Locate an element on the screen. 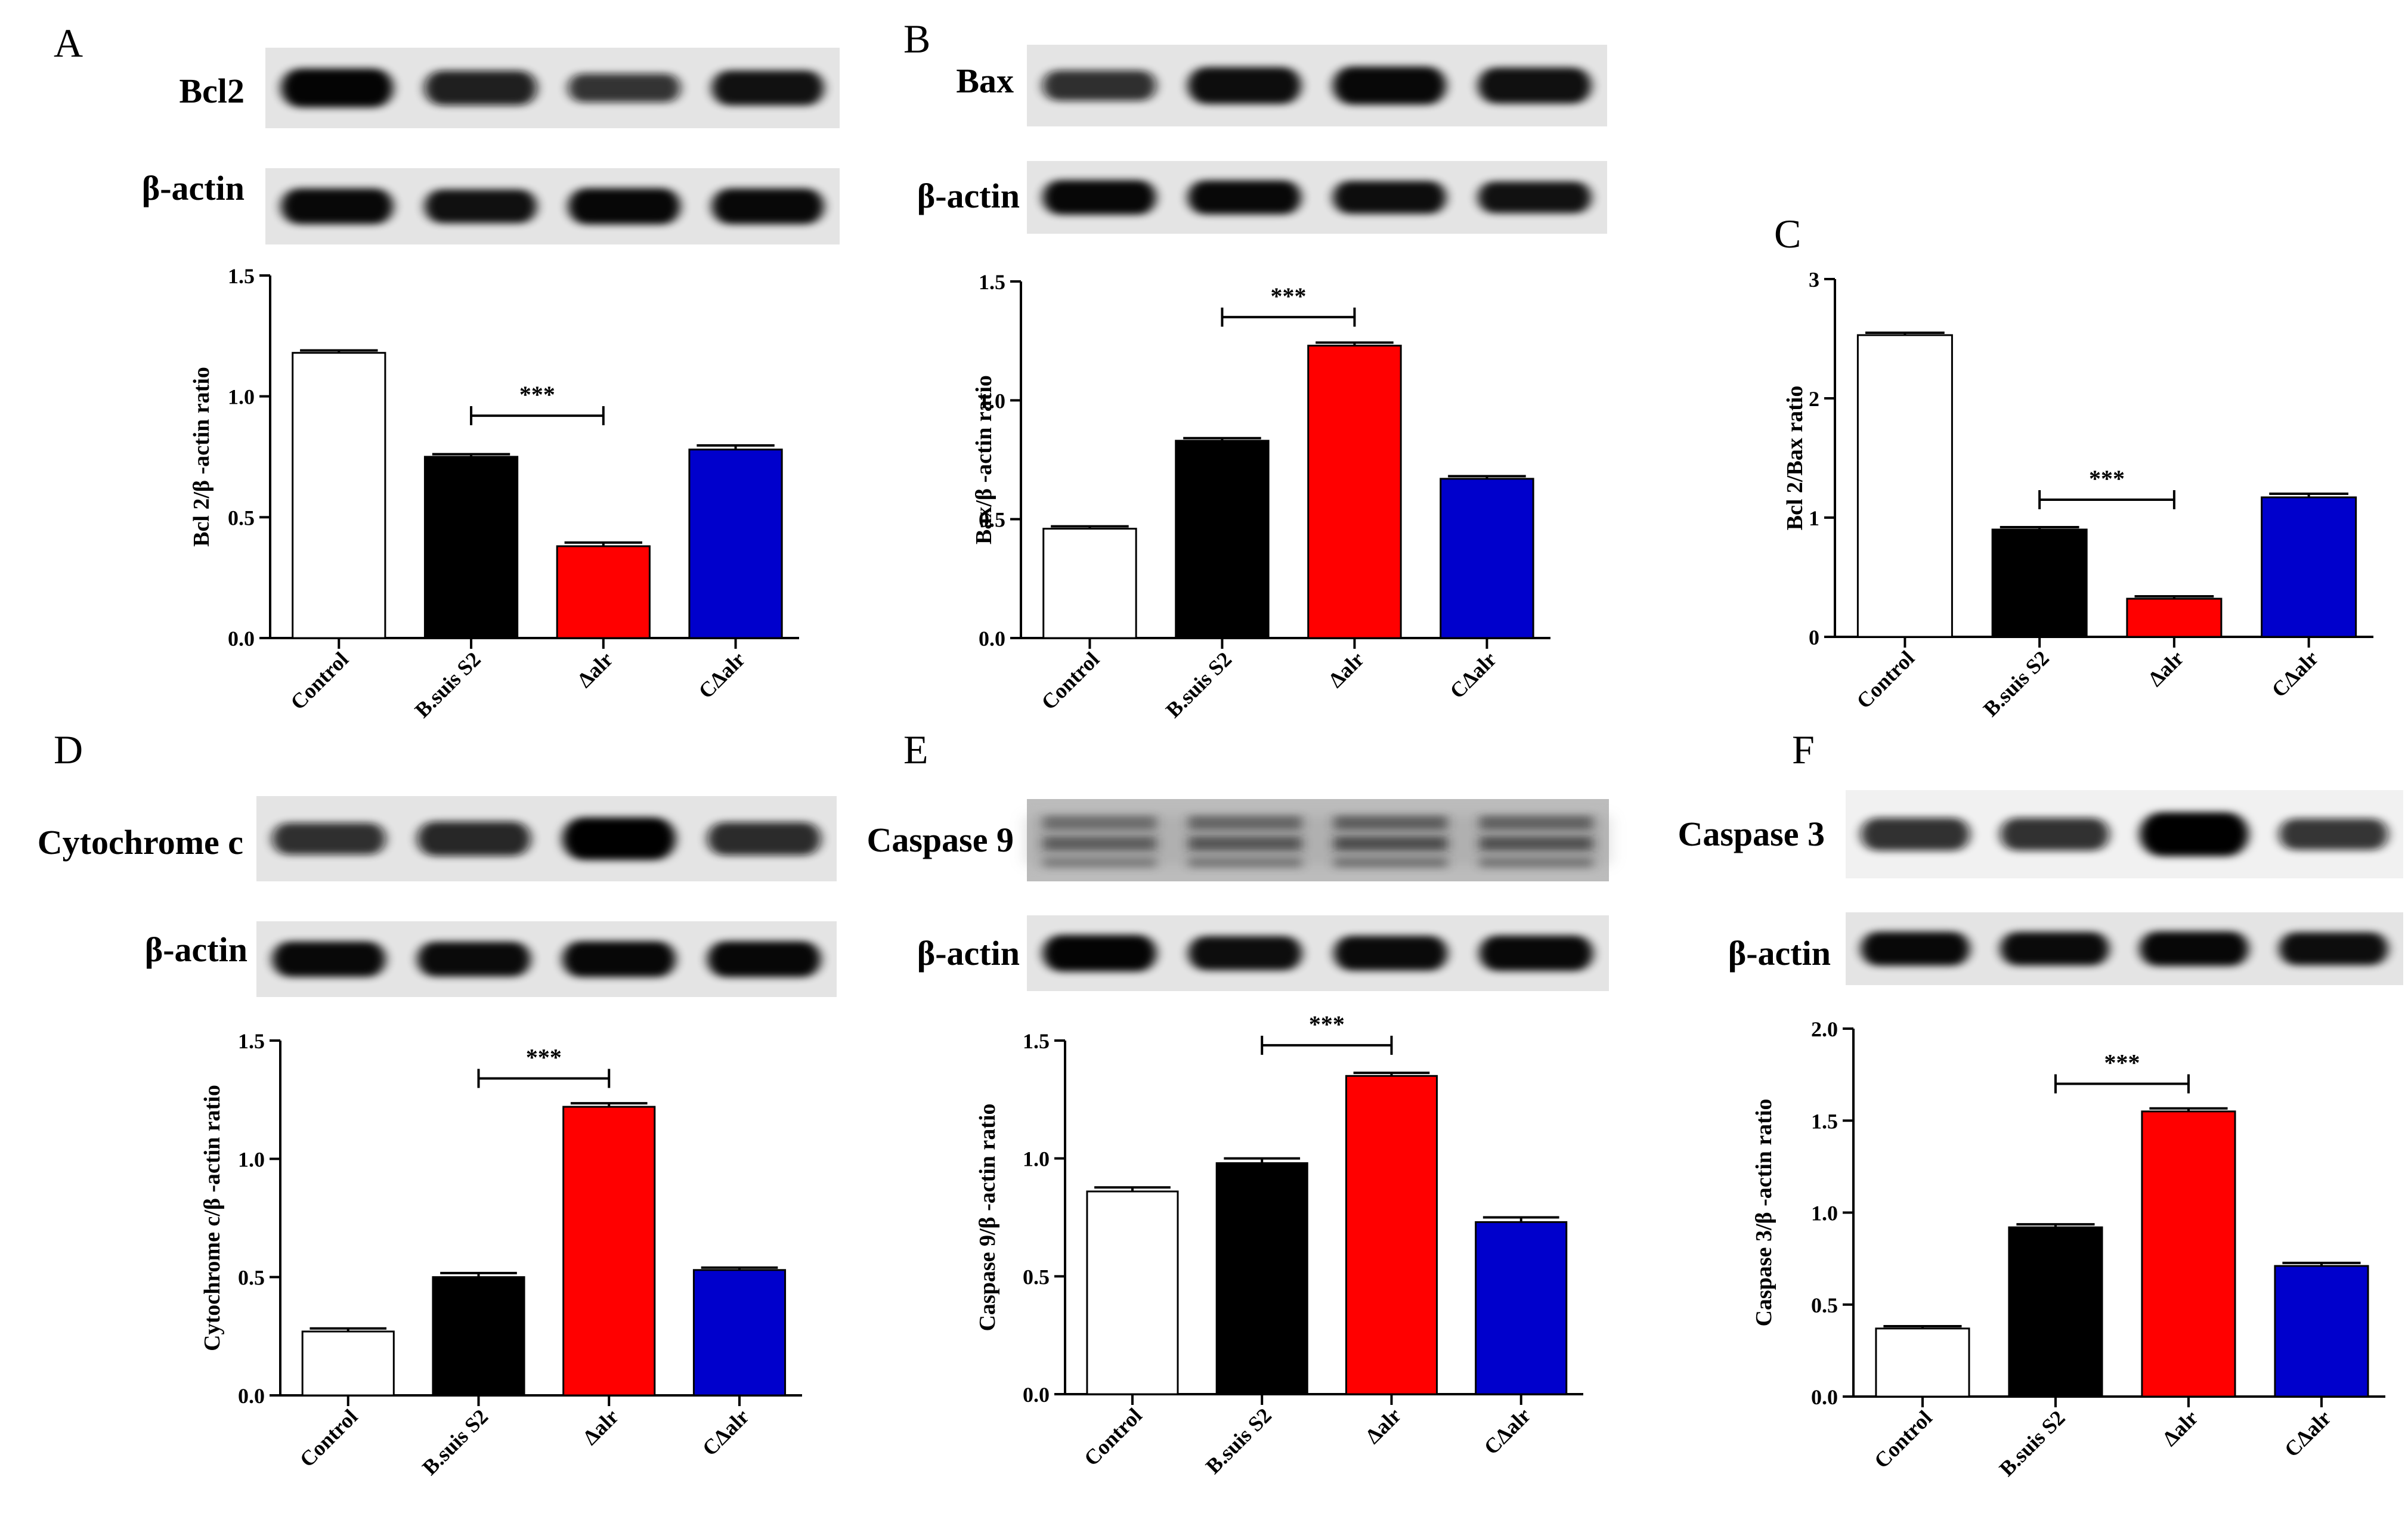 The height and width of the screenshot is (1520, 2408). blot-label: Caspase 3 is located at coordinates (1751, 834).